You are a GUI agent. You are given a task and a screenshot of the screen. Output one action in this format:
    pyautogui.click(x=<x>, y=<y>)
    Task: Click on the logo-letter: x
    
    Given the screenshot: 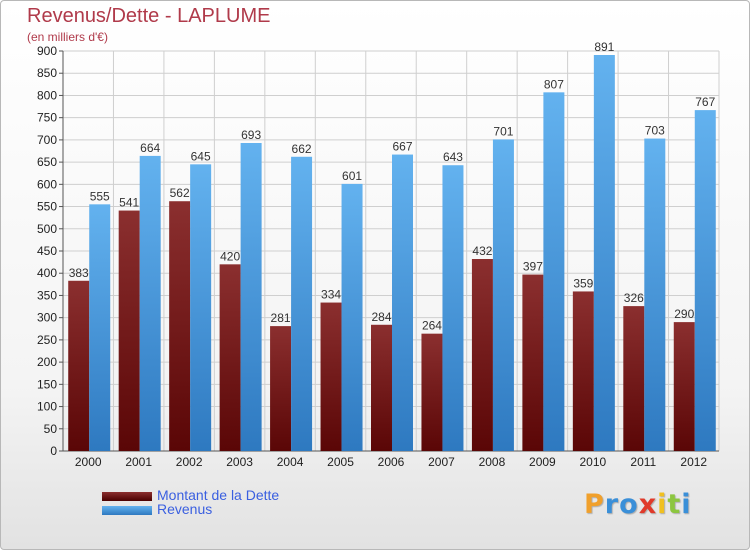 What is the action you would take?
    pyautogui.click(x=648, y=504)
    